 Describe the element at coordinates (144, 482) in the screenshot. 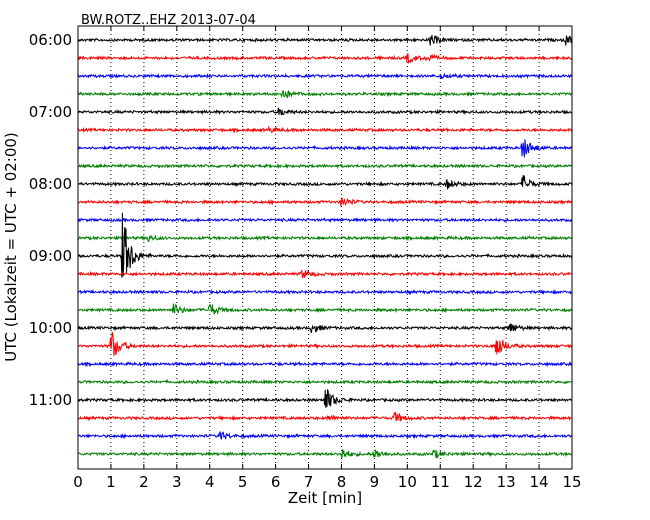

I see `x-tick-label: 2` at that location.